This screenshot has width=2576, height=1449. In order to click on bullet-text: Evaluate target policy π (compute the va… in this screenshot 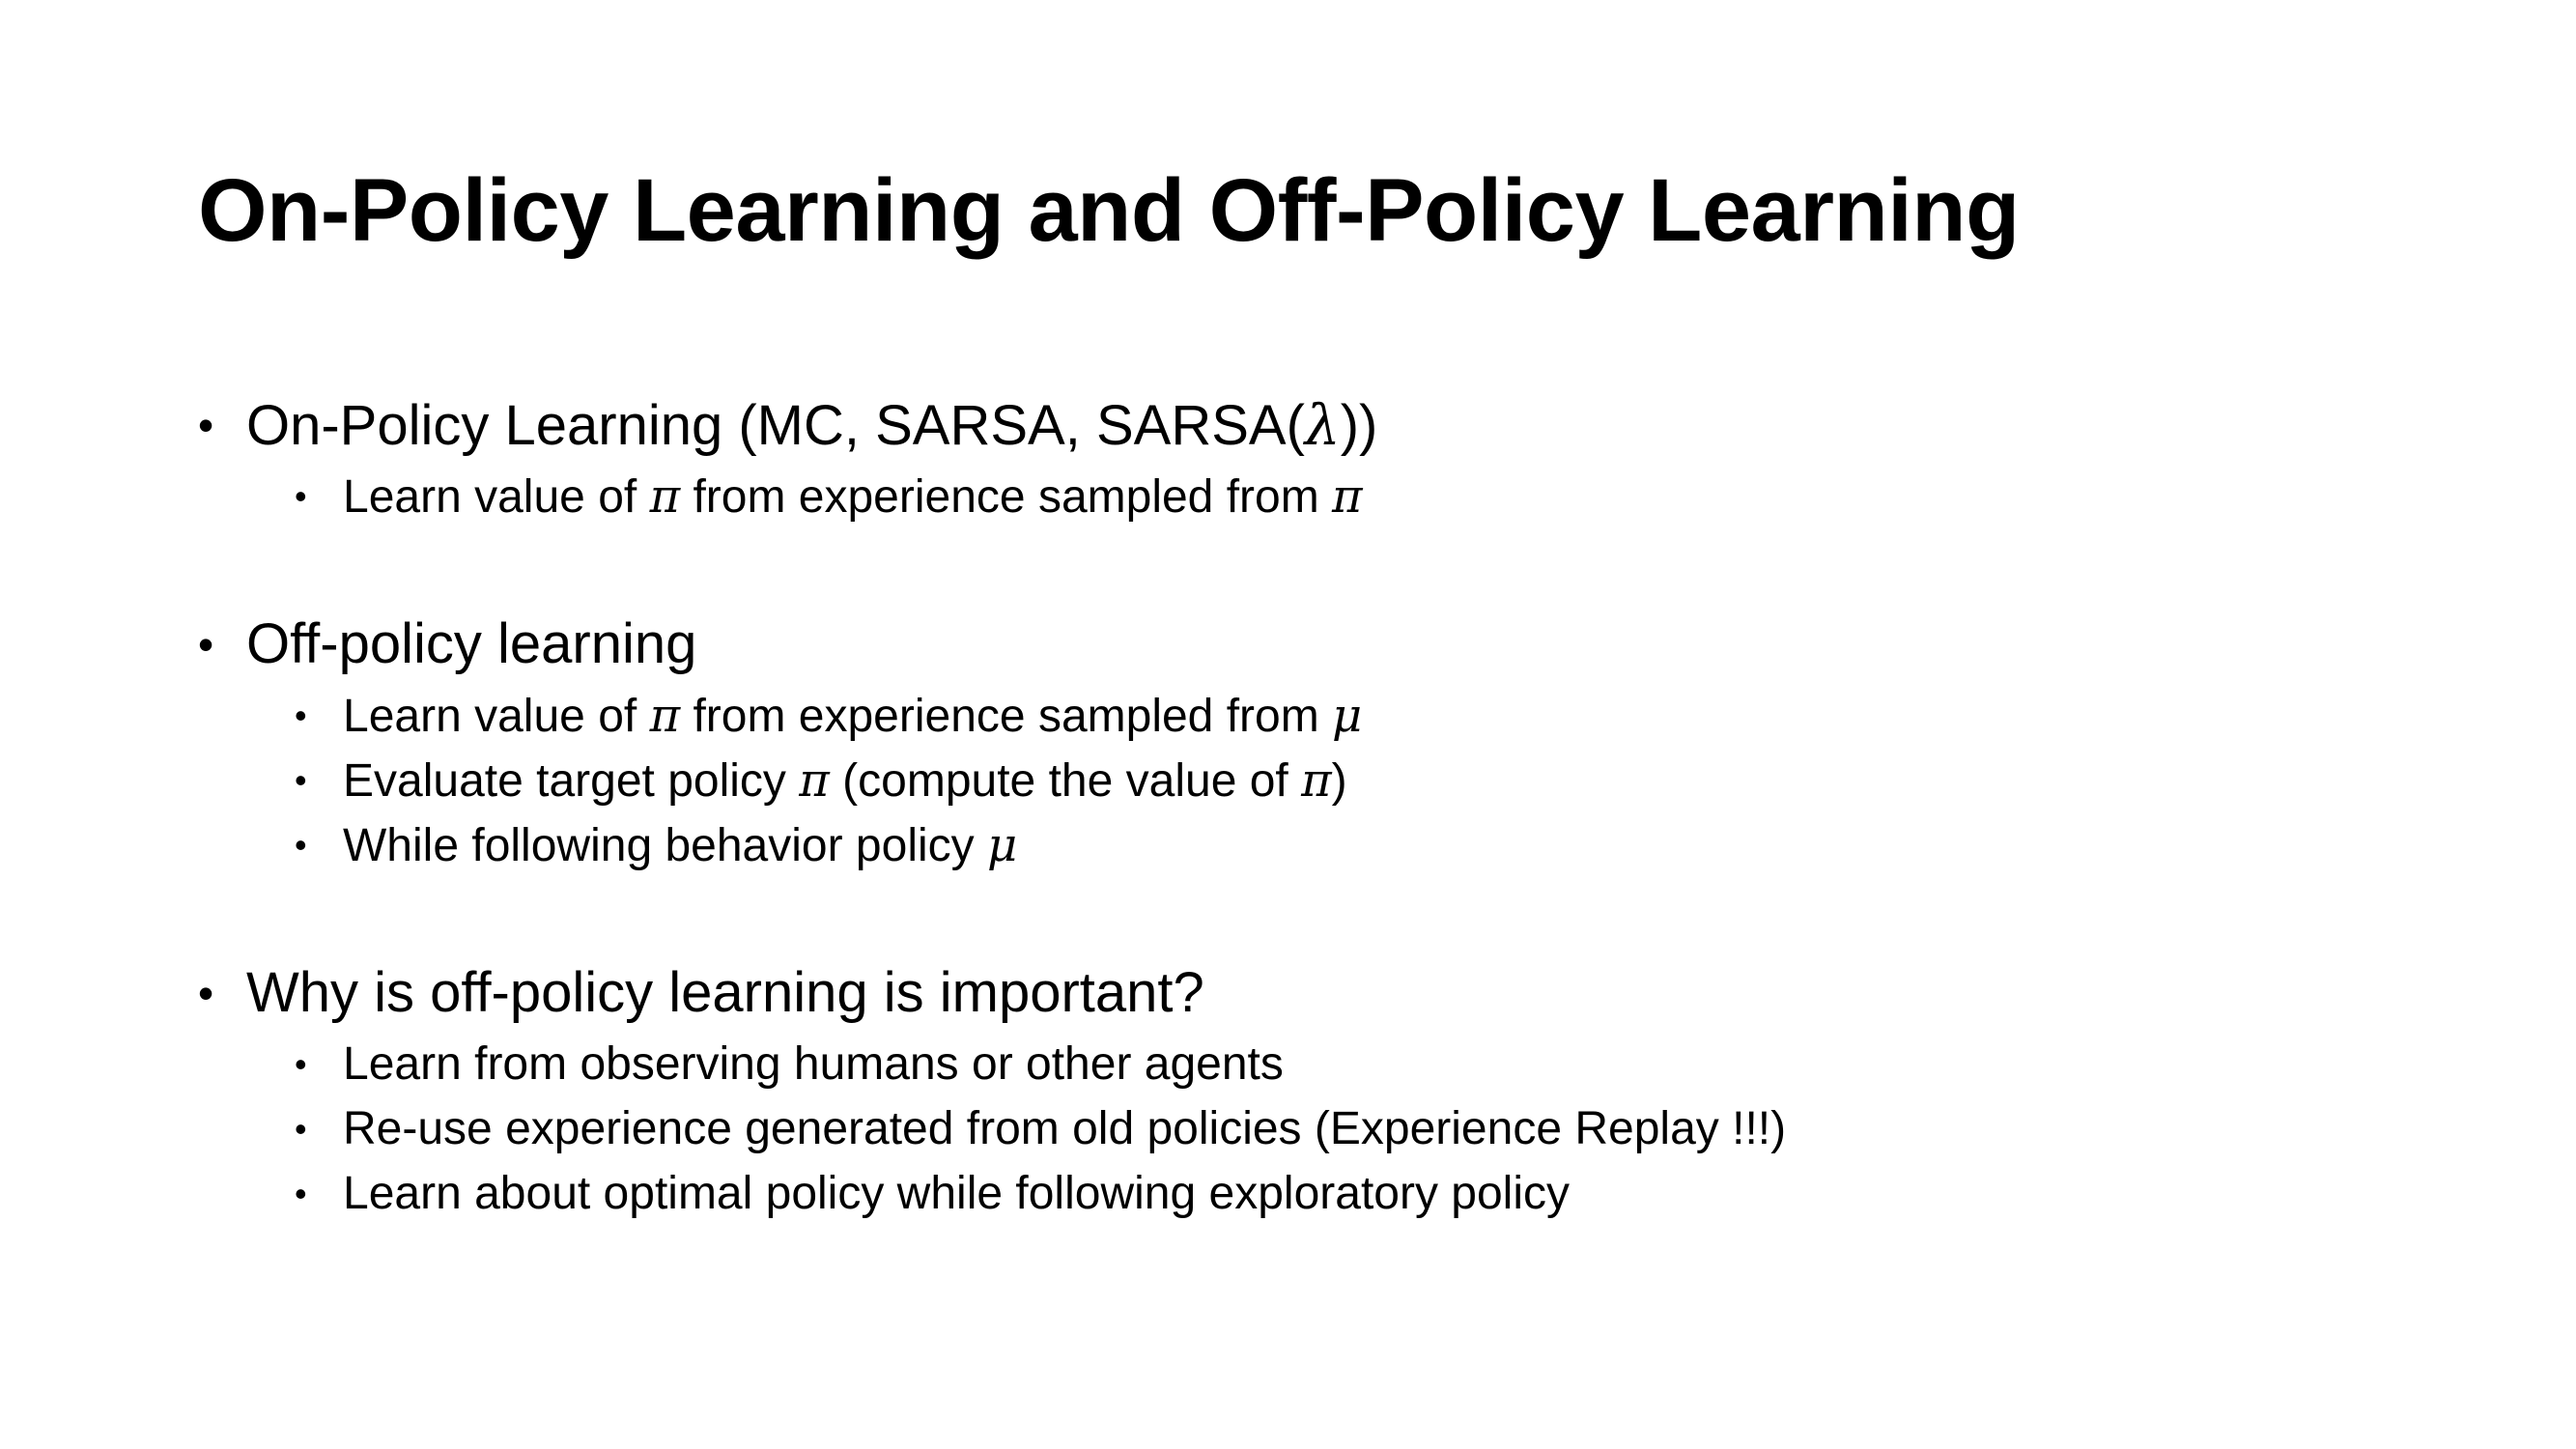, I will do `click(845, 780)`.